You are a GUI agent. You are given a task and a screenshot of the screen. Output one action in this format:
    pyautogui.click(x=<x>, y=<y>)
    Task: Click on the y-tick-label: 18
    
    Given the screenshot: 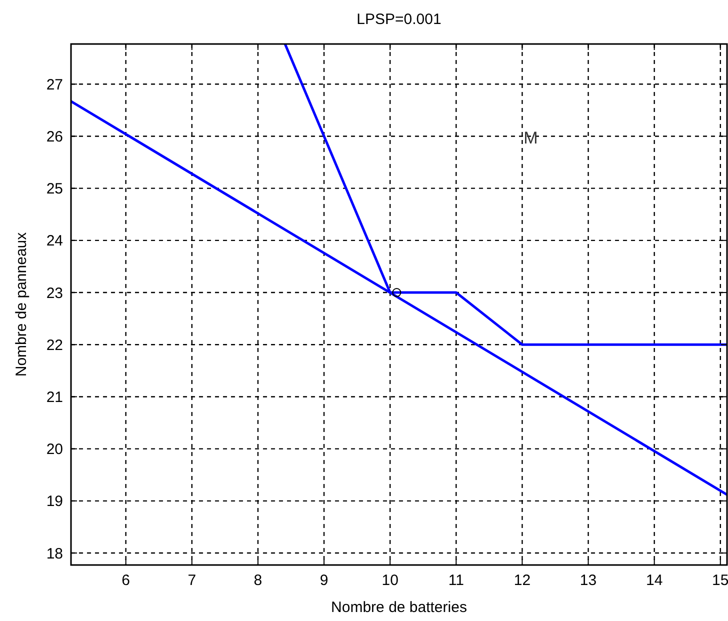 What is the action you would take?
    pyautogui.click(x=54, y=553)
    